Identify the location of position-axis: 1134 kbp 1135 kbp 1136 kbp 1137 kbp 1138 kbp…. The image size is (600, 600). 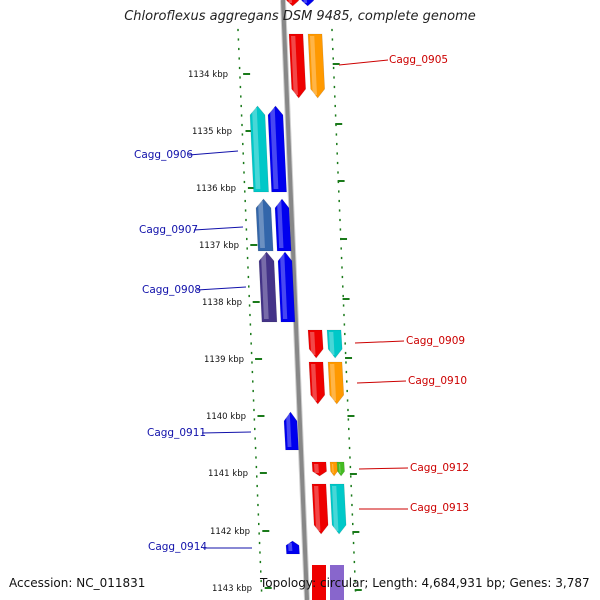
(220, 332).